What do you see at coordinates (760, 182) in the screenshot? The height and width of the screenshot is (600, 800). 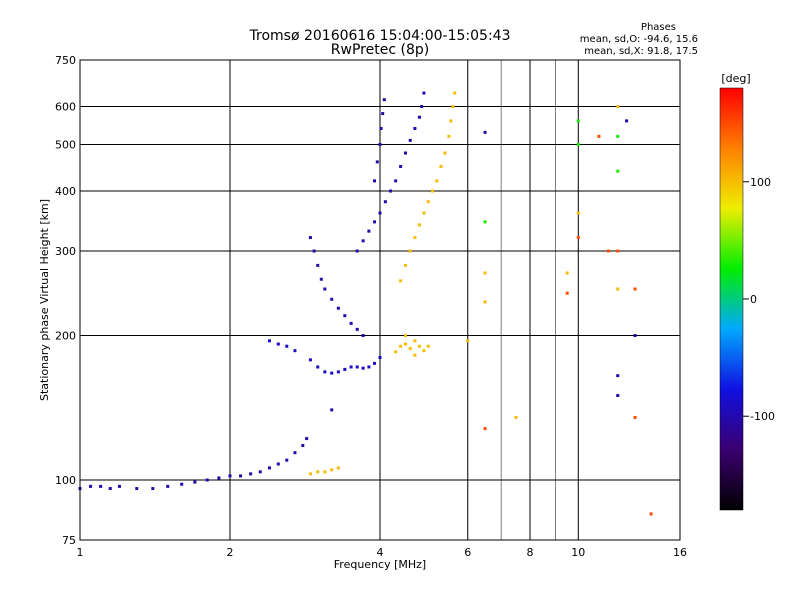 I see `colorbar-tick-label: 100` at bounding box center [760, 182].